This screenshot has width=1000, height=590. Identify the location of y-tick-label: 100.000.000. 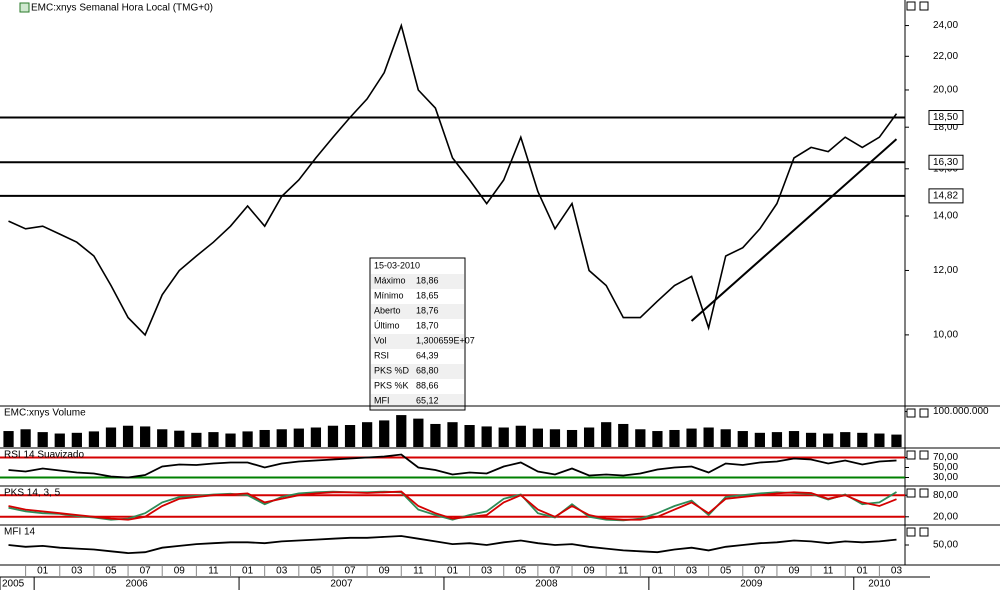
(961, 411).